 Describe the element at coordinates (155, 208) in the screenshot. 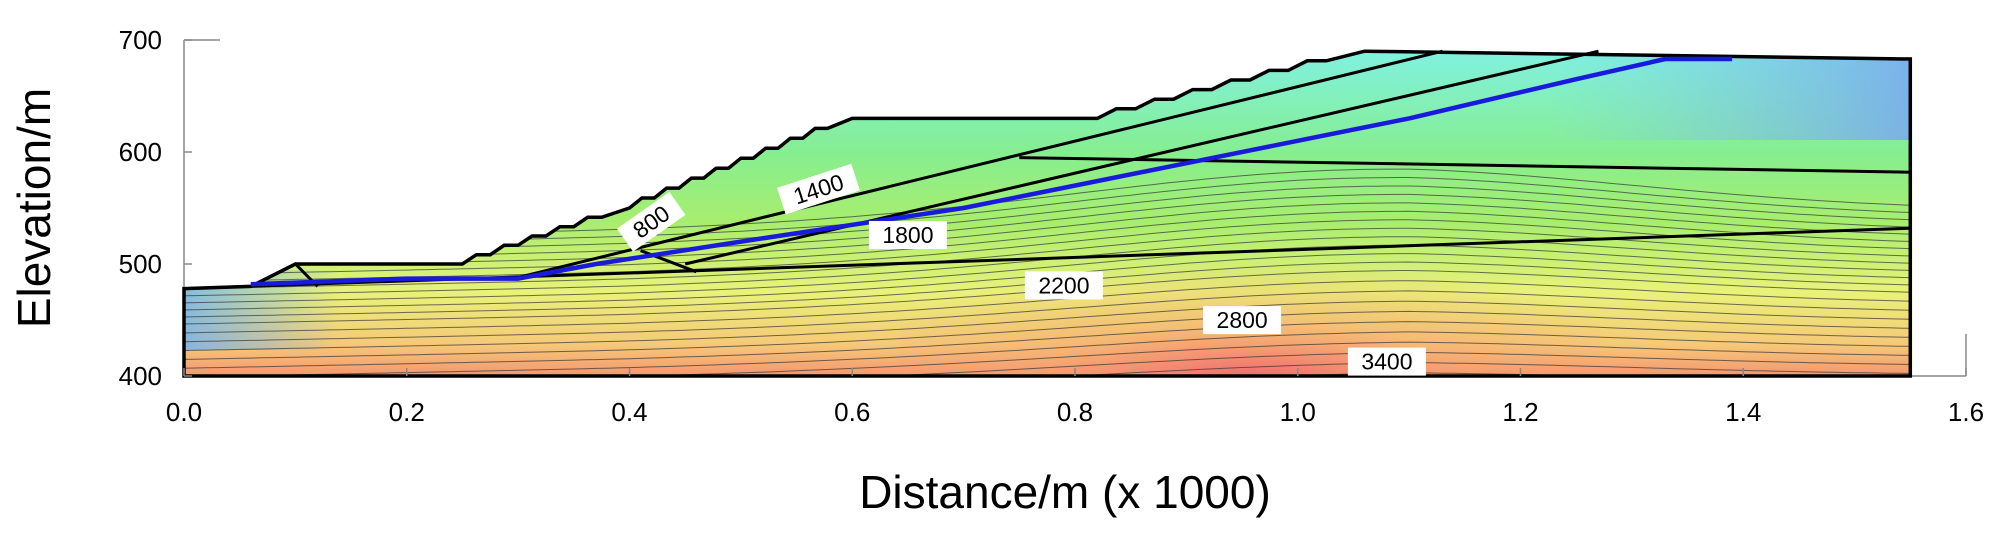

I see `y-tick-labels: 400 500 600 700` at that location.